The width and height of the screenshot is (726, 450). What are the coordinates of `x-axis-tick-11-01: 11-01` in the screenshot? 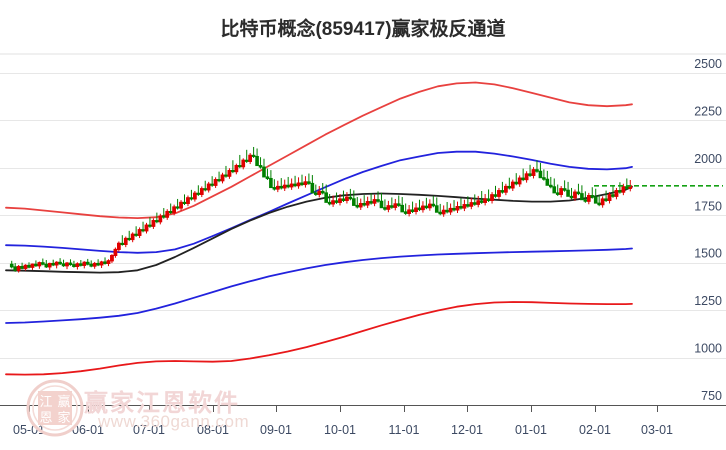 It's located at (403, 430).